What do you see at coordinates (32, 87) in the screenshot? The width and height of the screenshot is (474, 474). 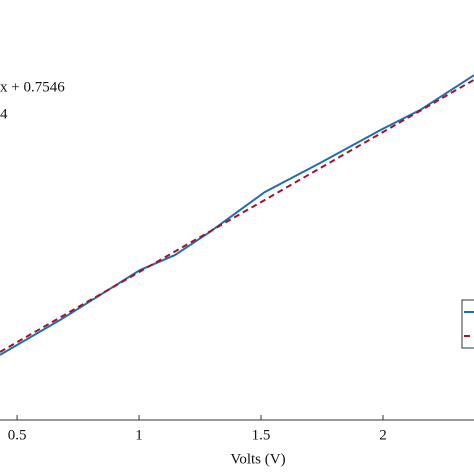 I see `fit-equation: x + 0.7546` at bounding box center [32, 87].